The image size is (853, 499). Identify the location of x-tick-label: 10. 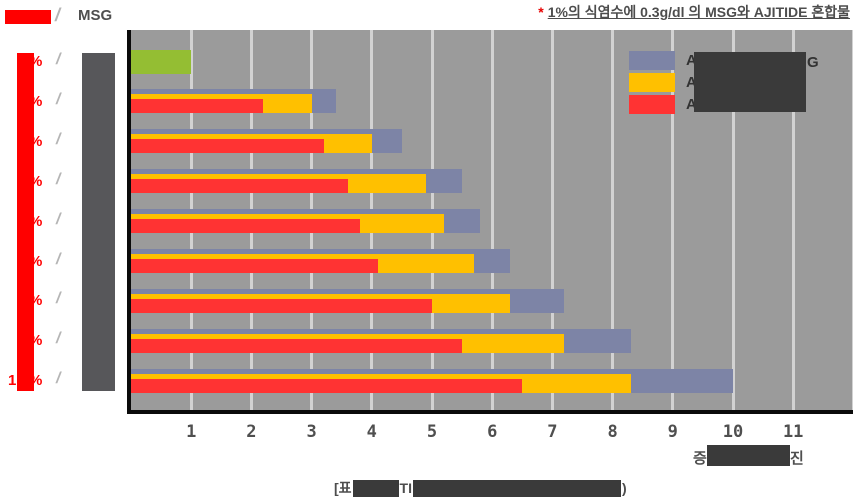
(733, 432).